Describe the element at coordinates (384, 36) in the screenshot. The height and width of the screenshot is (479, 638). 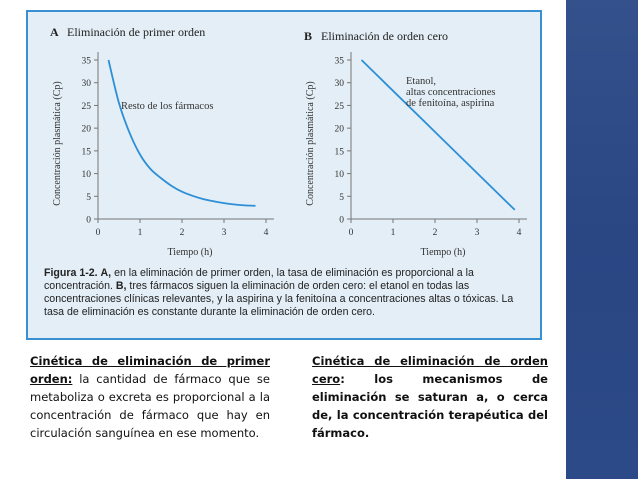
I see `chart-title: Eliminación de orden cero` at that location.